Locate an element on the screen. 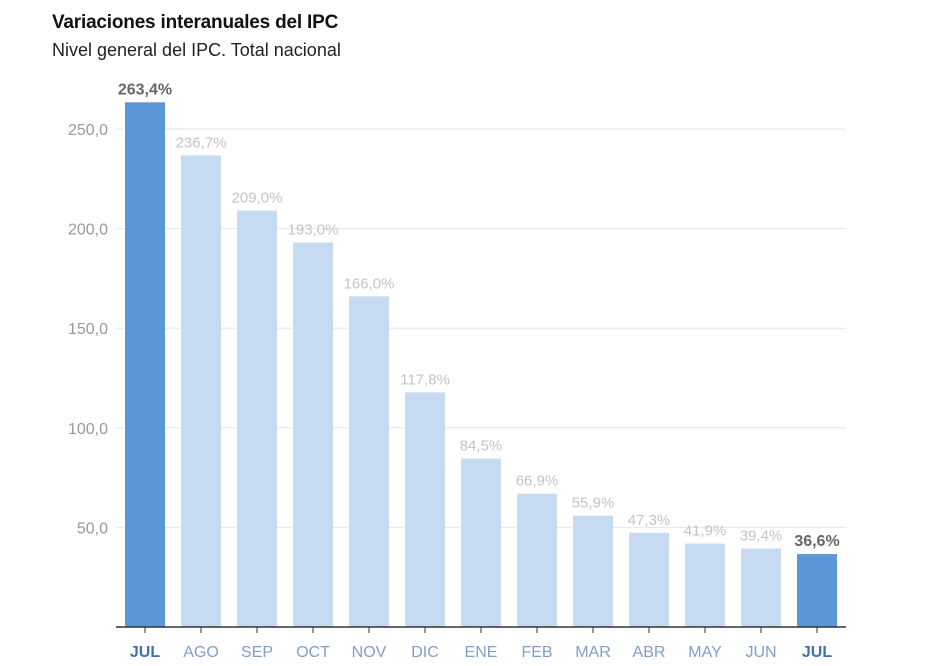 The width and height of the screenshot is (936, 666). x-tick-label: NOV is located at coordinates (369, 652).